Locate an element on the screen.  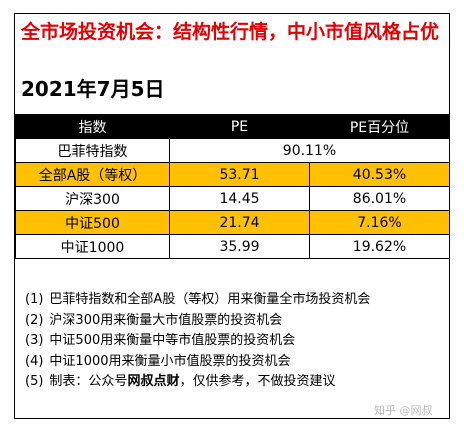
list-item: (5) 制表：公众号网叔点财，仅供参考，不做投资建议 is located at coordinates (235, 382).